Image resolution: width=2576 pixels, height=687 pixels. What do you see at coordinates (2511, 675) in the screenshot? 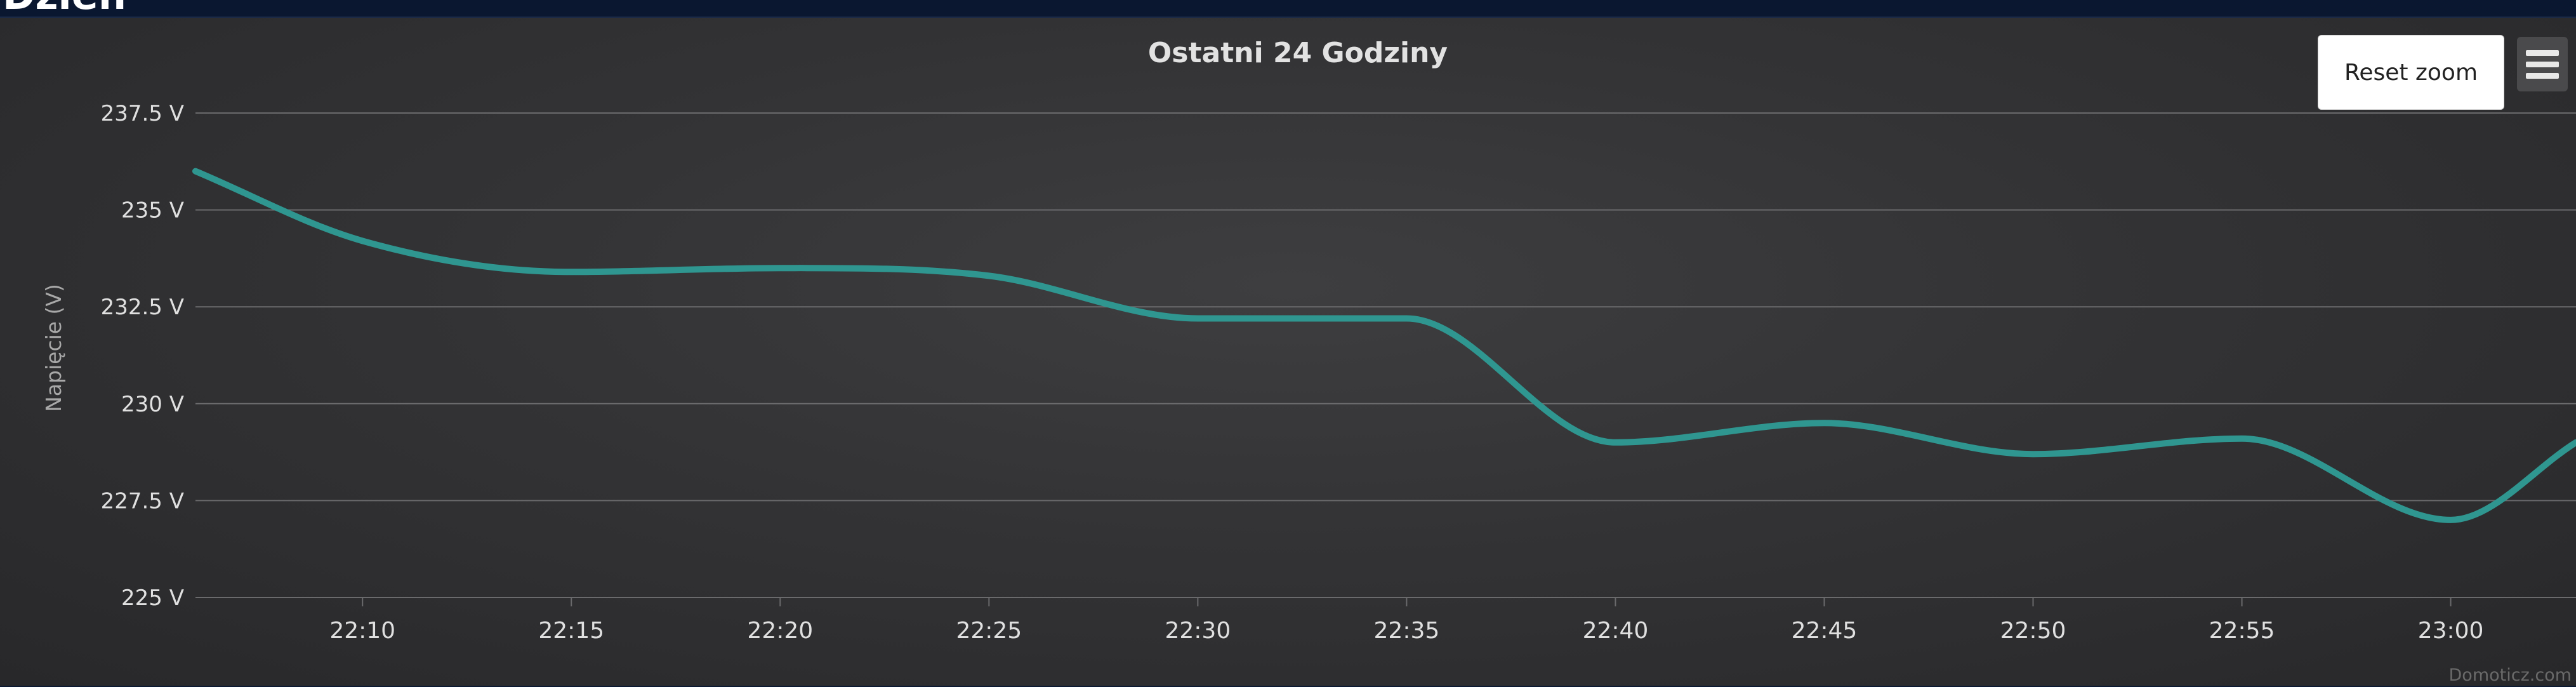
I see `credits-link: Domoticz.com` at bounding box center [2511, 675].